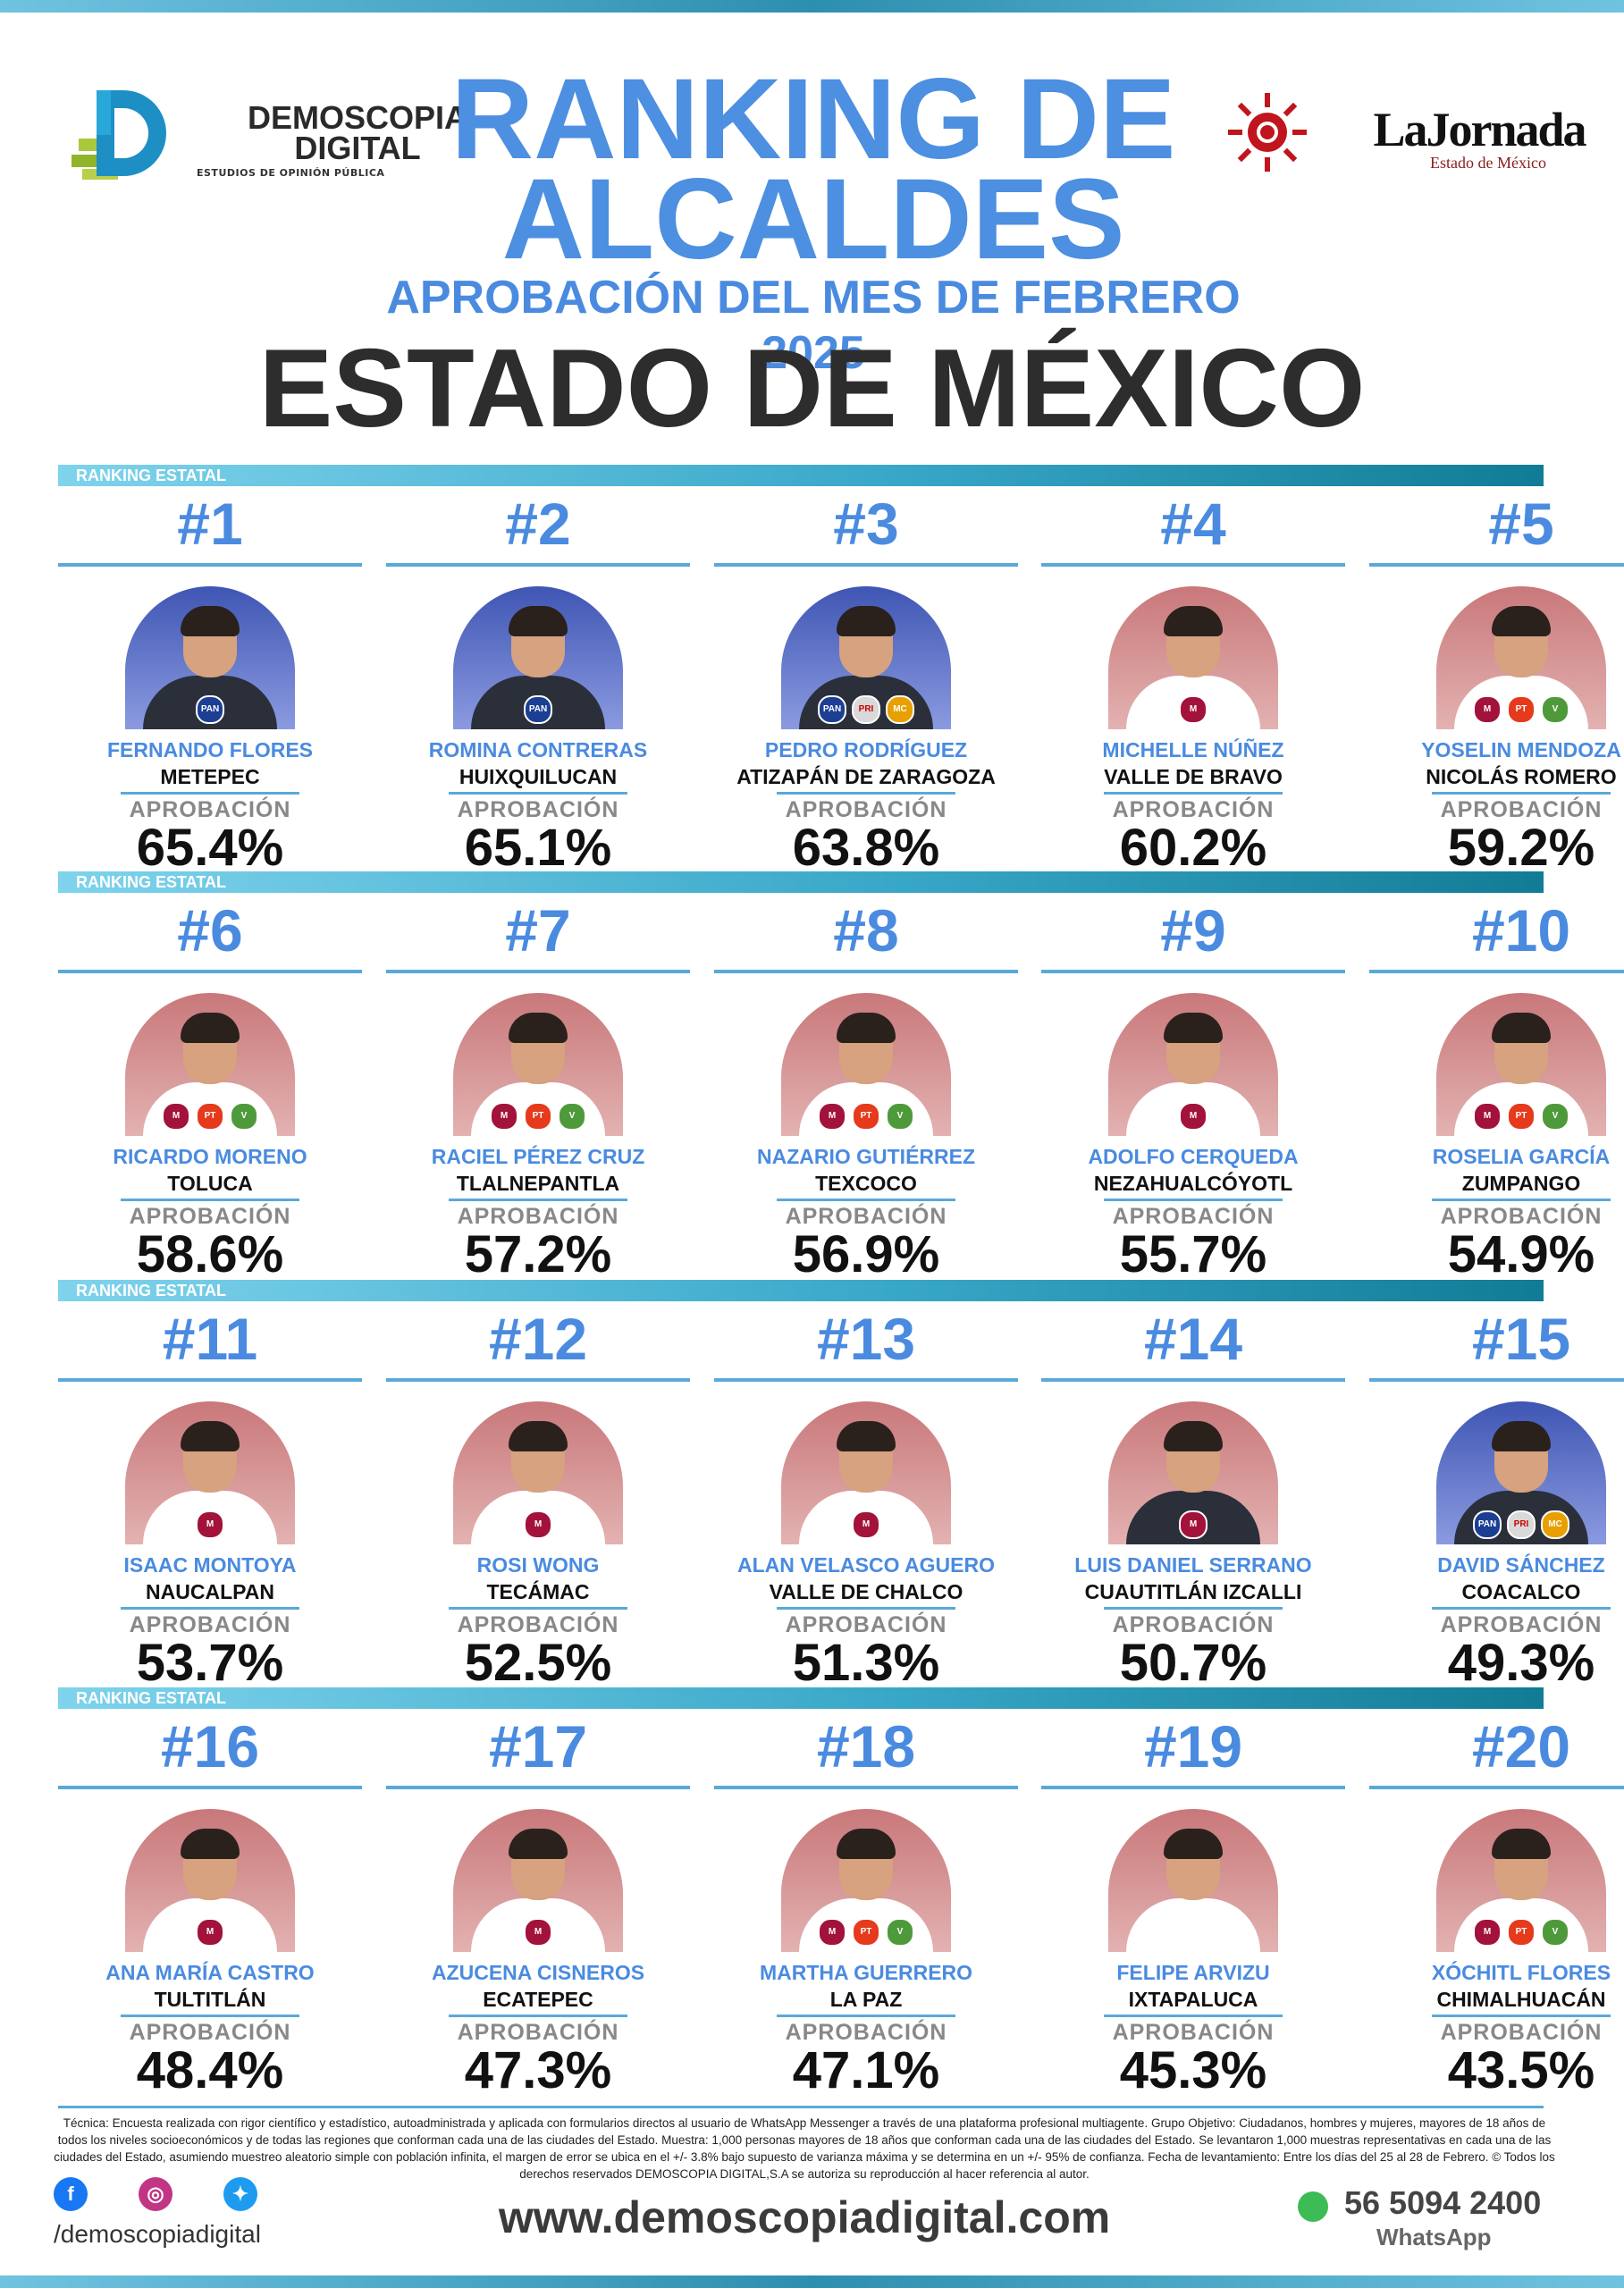  What do you see at coordinates (210, 657) in the screenshot?
I see `mayor-photo: PAN` at bounding box center [210, 657].